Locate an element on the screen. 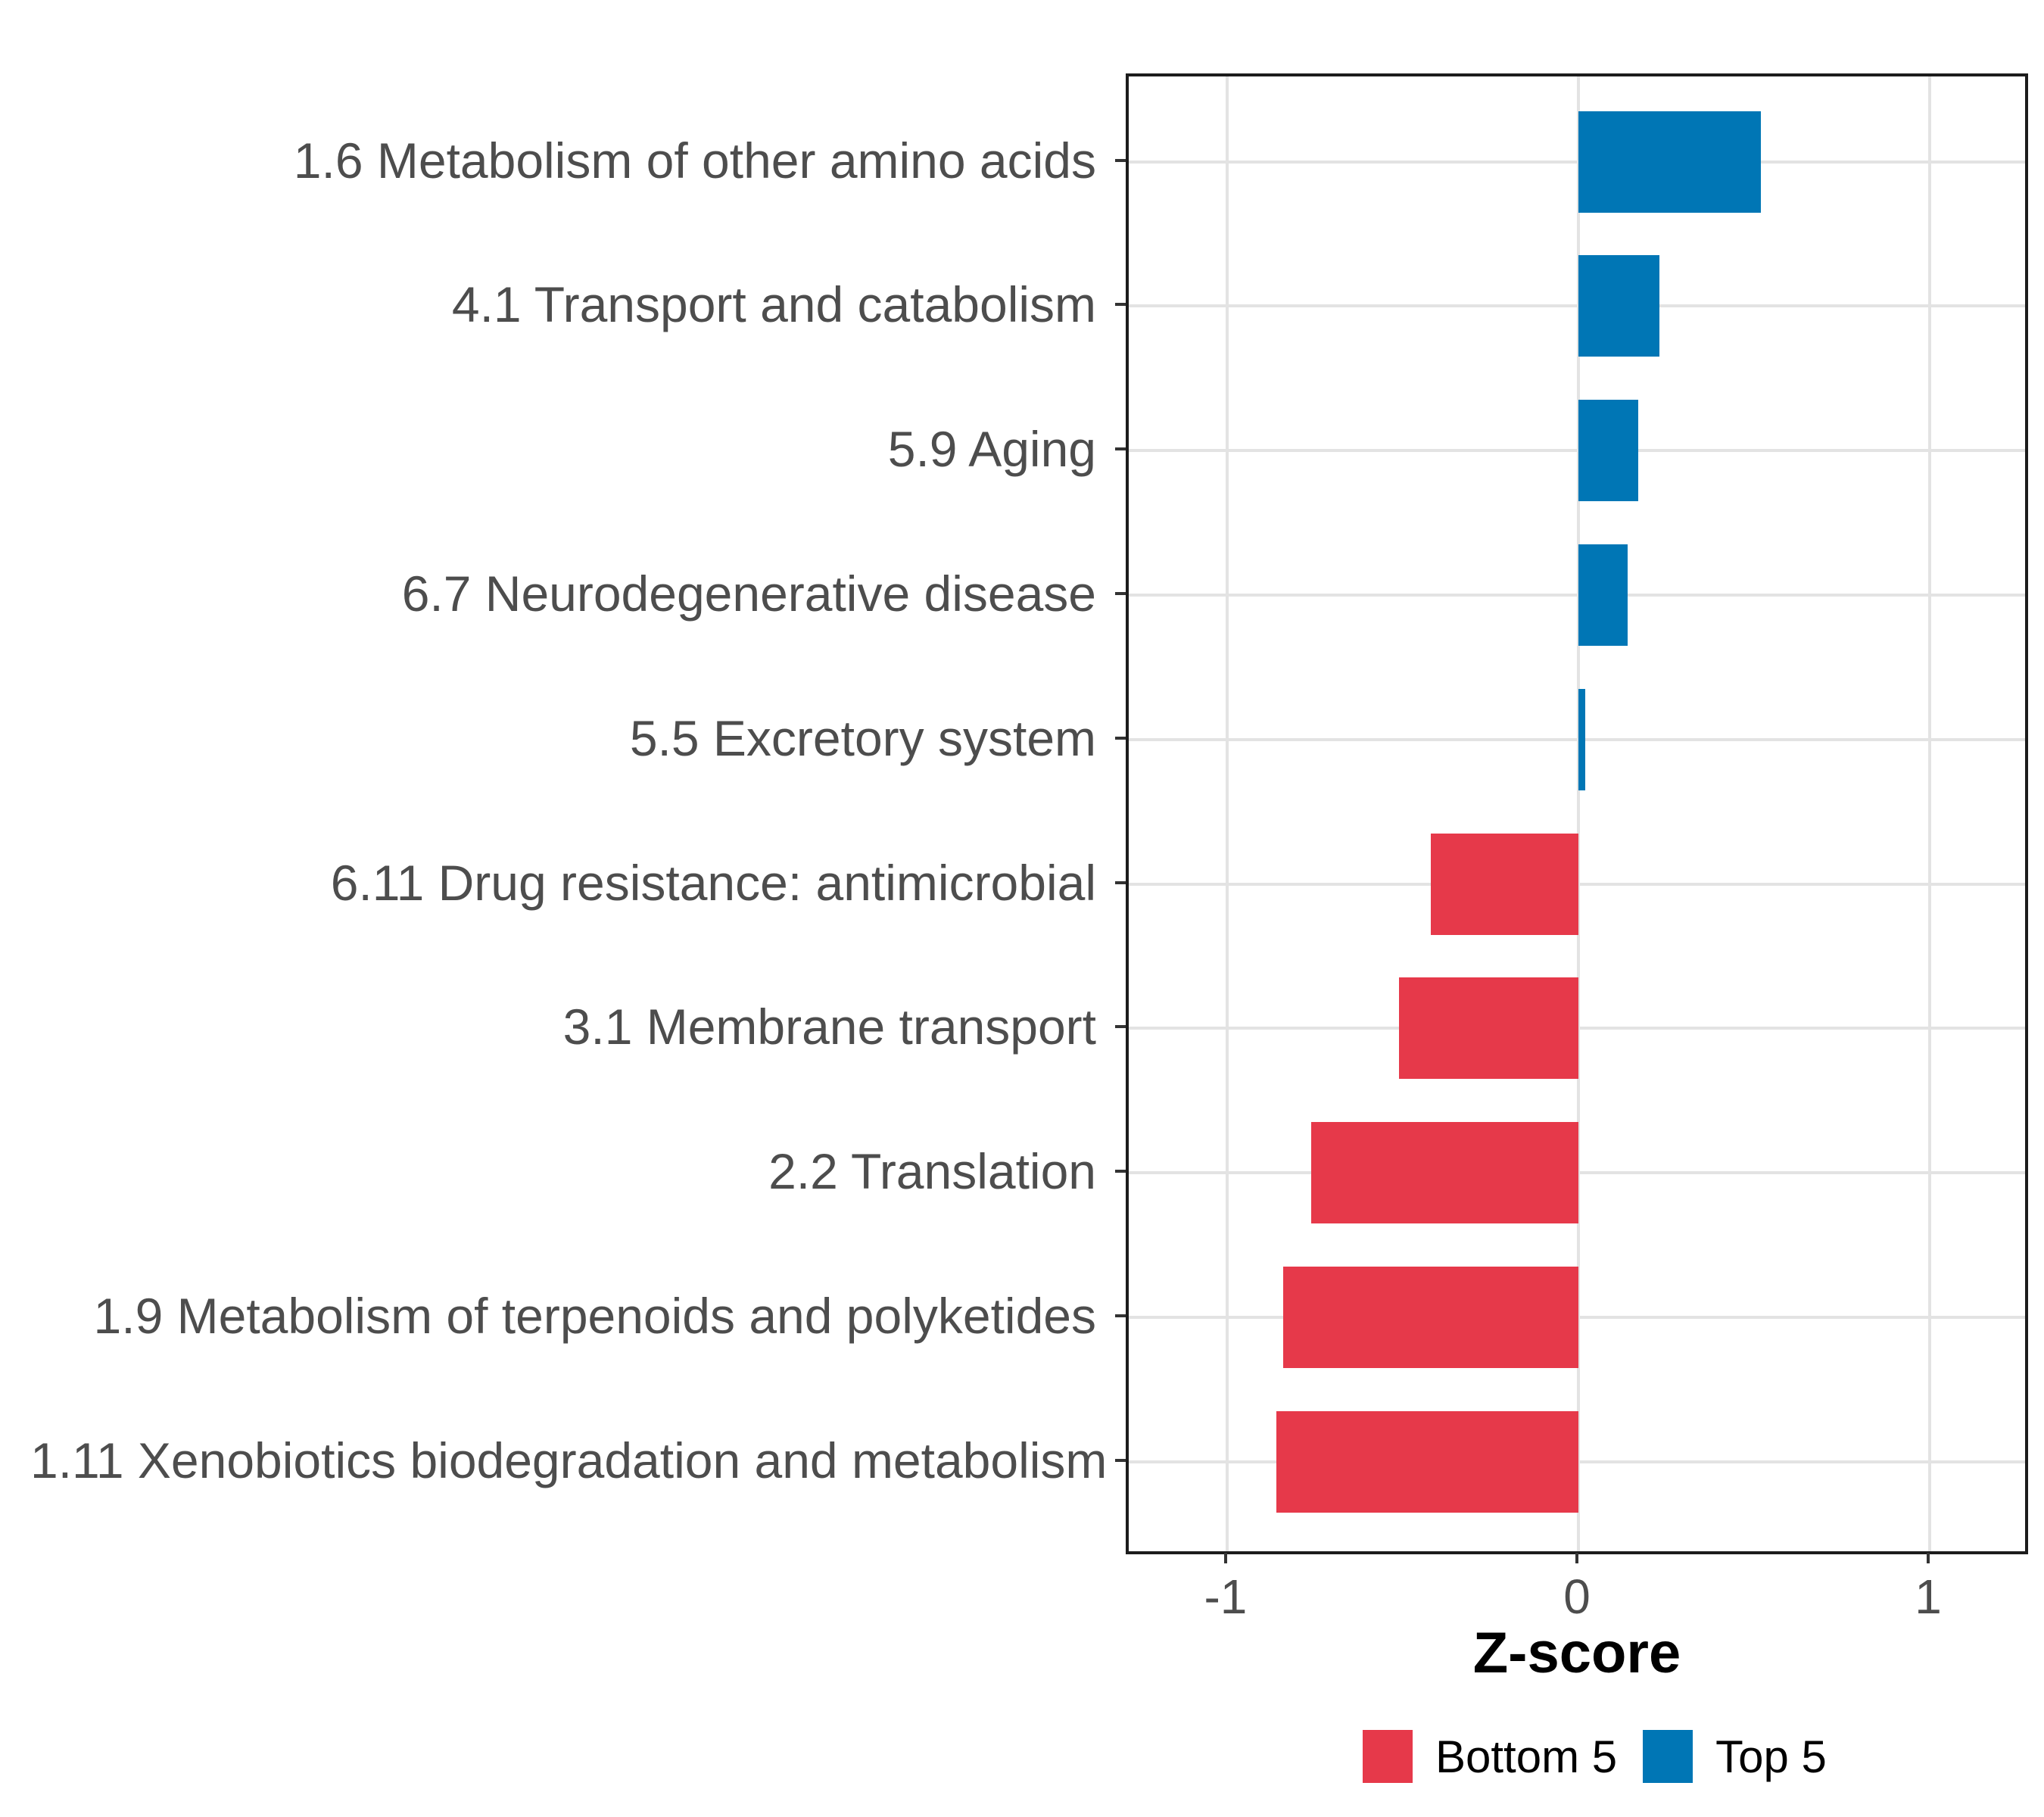  x-axis-tick-label: 0 is located at coordinates (1577, 1596).